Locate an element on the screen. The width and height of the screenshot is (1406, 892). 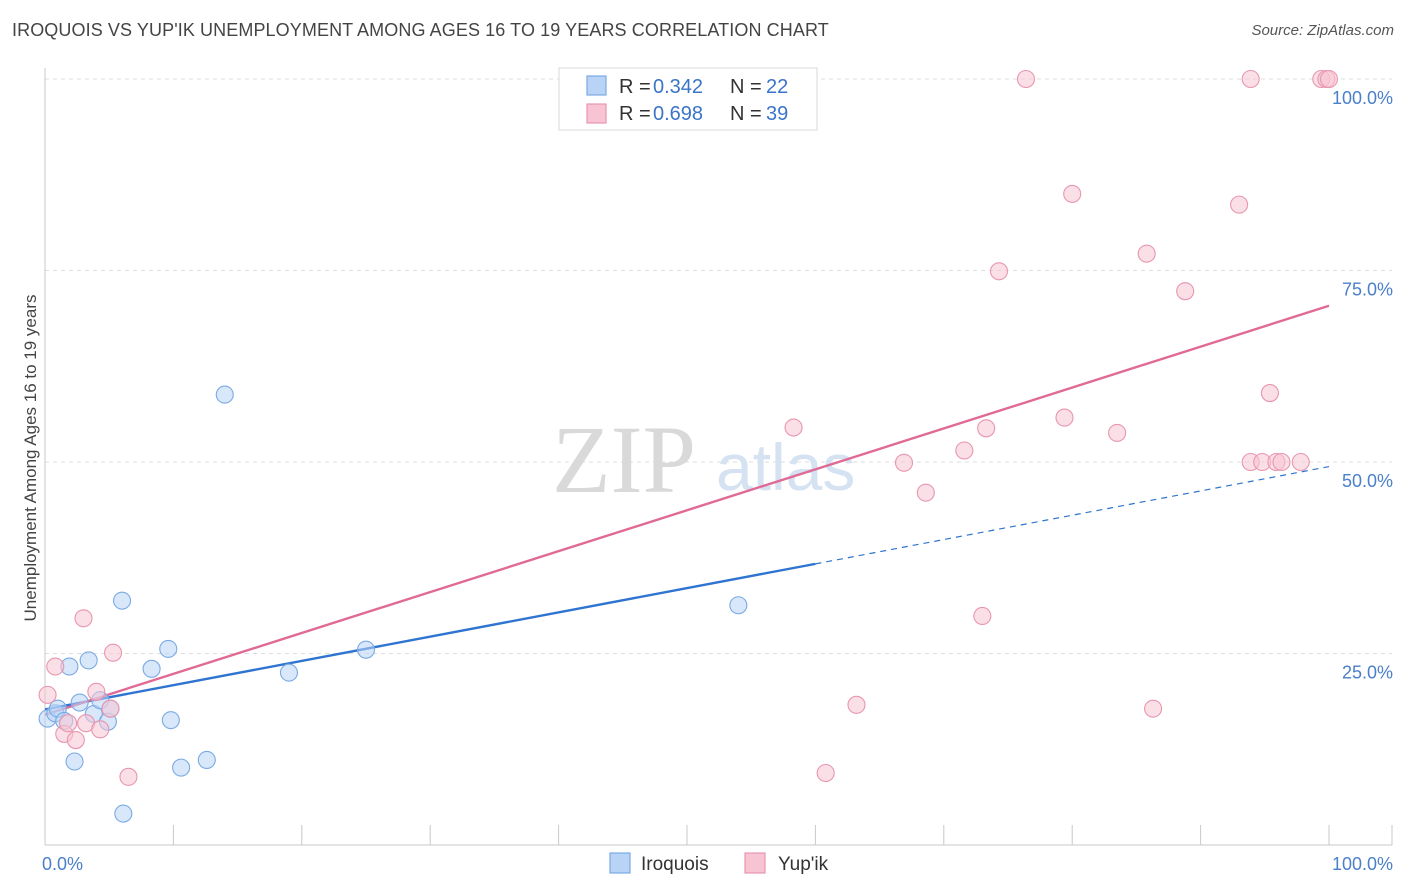
y-tick-label-2: 75.0% is located at coordinates (1367, 290).